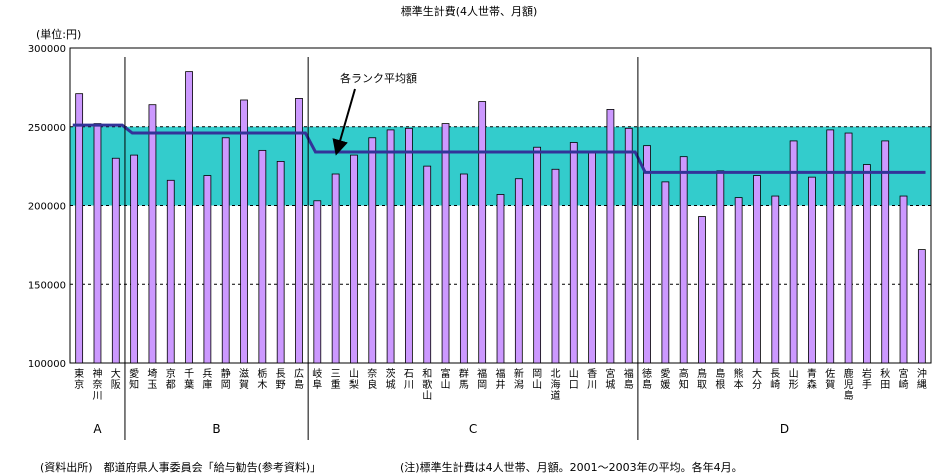 This screenshot has width=937, height=475. Describe the element at coordinates (647, 379) in the screenshot. I see `category-label: 徳島` at that location.